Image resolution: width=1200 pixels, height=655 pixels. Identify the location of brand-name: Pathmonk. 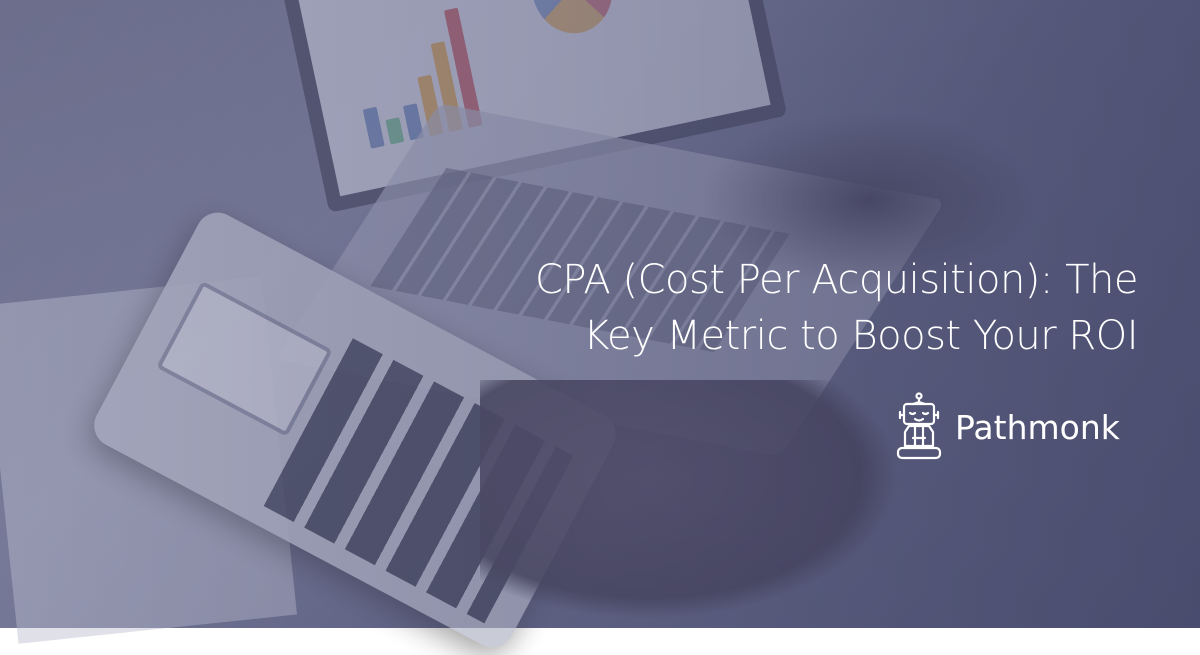
(1037, 427).